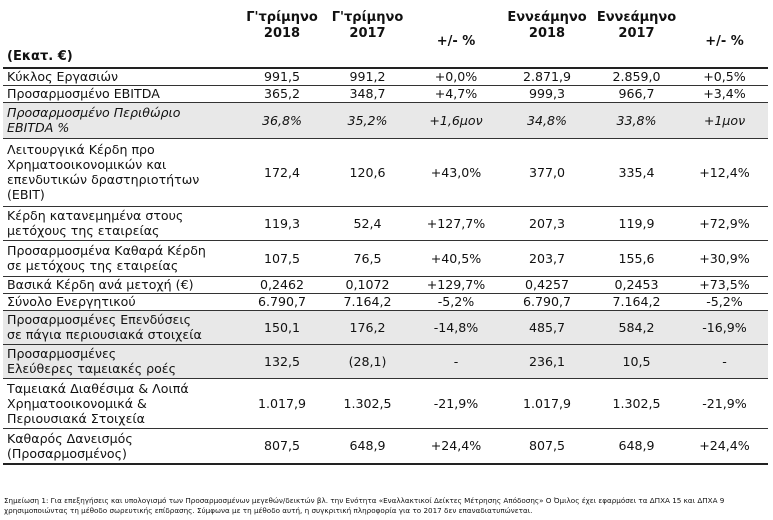 The width and height of the screenshot is (773, 520). Describe the element at coordinates (547, 446) in the screenshot. I see `row-value: 807,5` at that location.